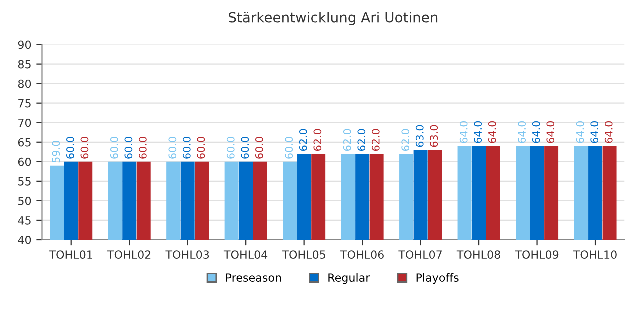 The height and width of the screenshot is (320, 640). What do you see at coordinates (188, 255) in the screenshot?
I see `x-tick-label: TOHL03` at bounding box center [188, 255].